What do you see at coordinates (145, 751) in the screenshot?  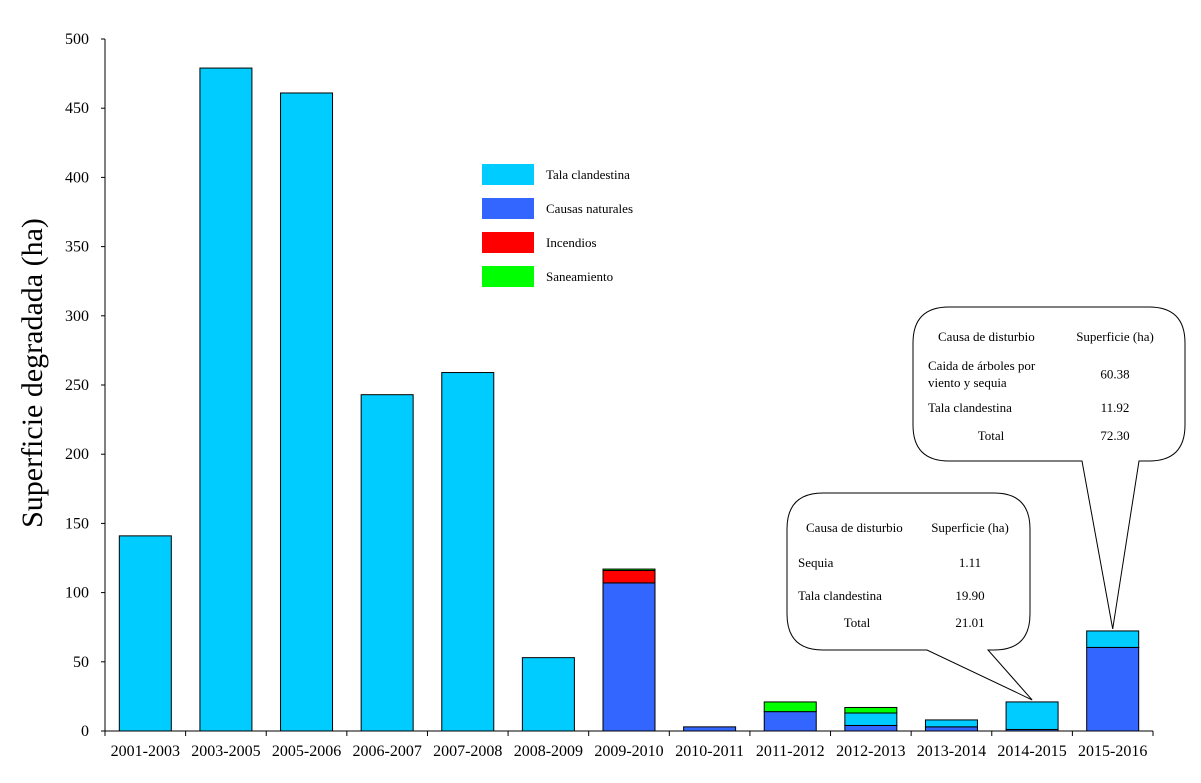 I see `x-tick-label: 2001-2003` at bounding box center [145, 751].